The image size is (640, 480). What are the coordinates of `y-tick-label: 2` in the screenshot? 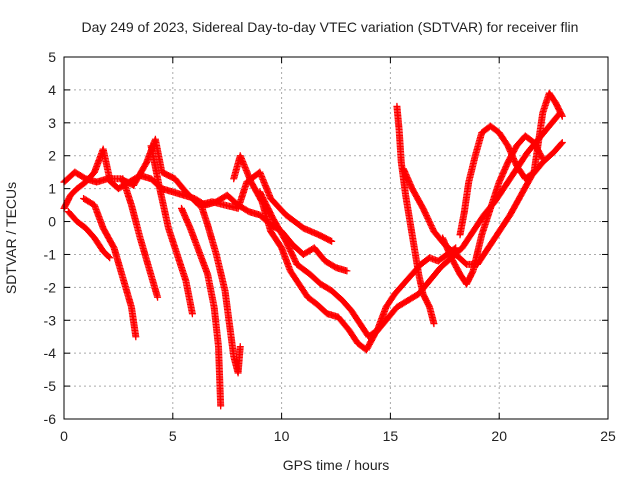 It's located at (52, 156).